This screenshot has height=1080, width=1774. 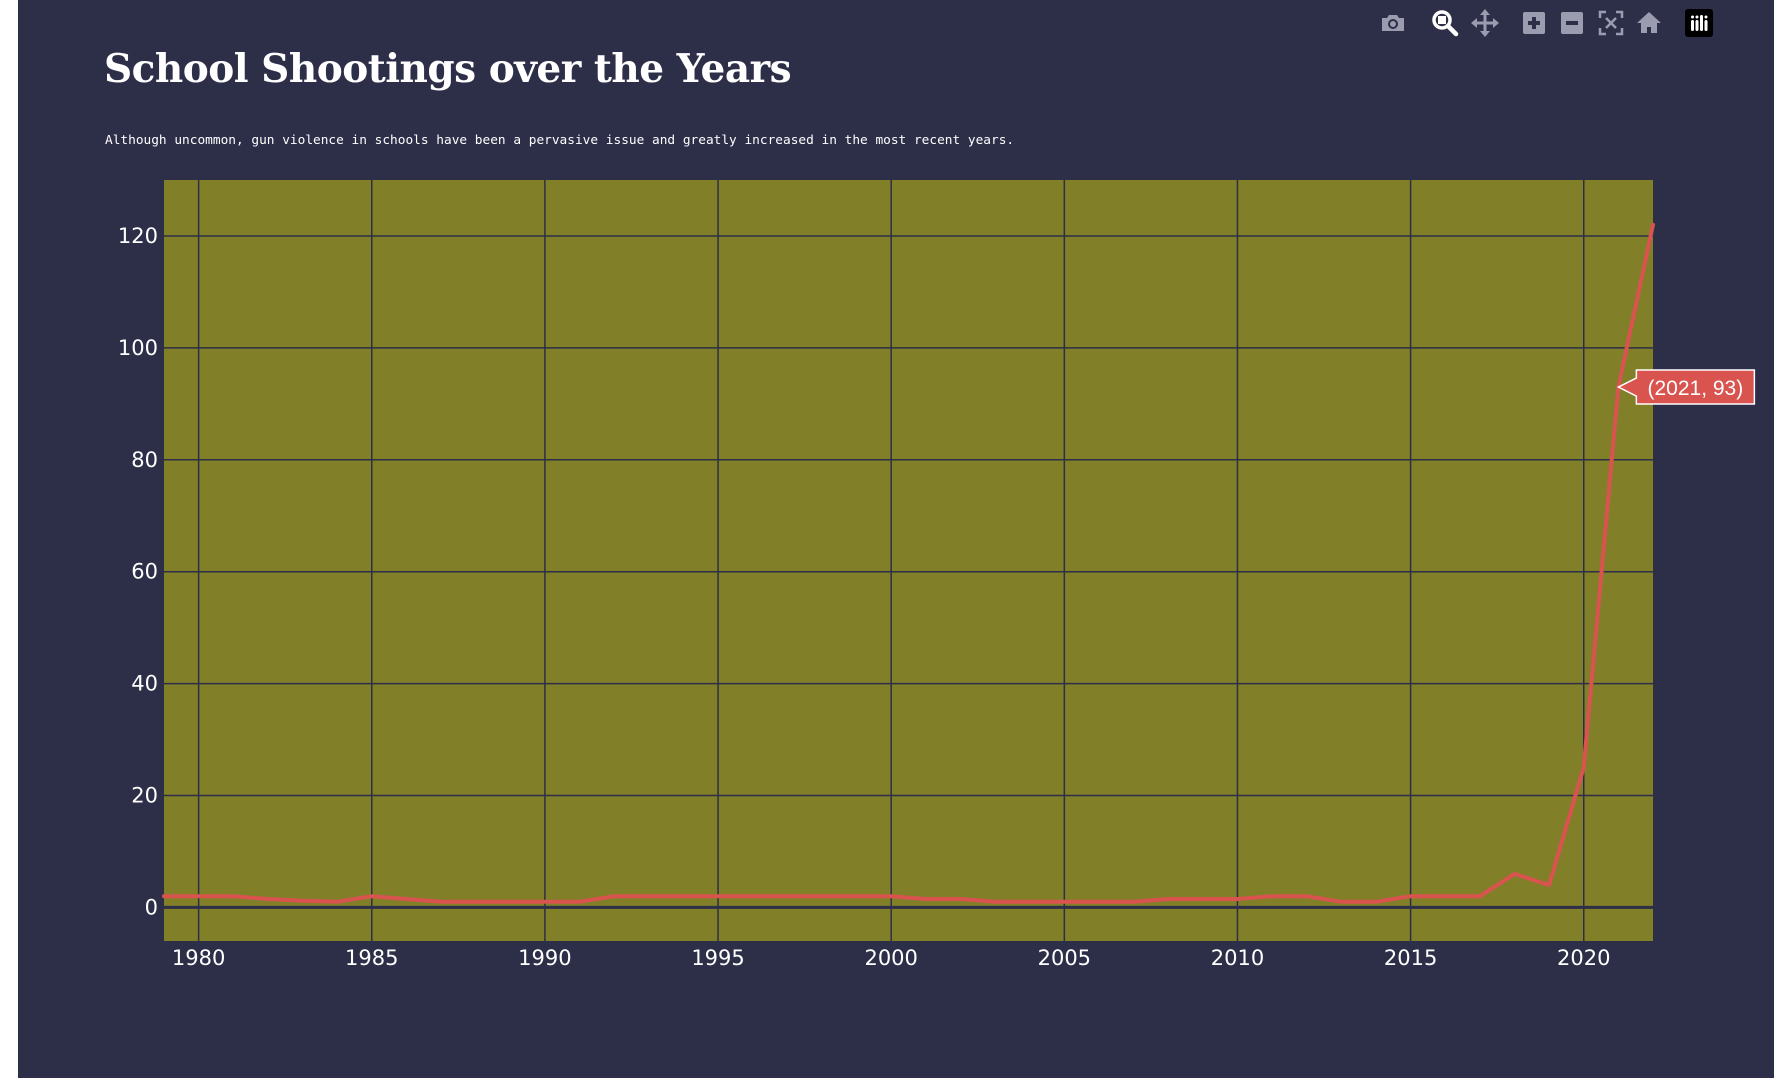 I want to click on plotly-logo-icon, so click(x=1699, y=23).